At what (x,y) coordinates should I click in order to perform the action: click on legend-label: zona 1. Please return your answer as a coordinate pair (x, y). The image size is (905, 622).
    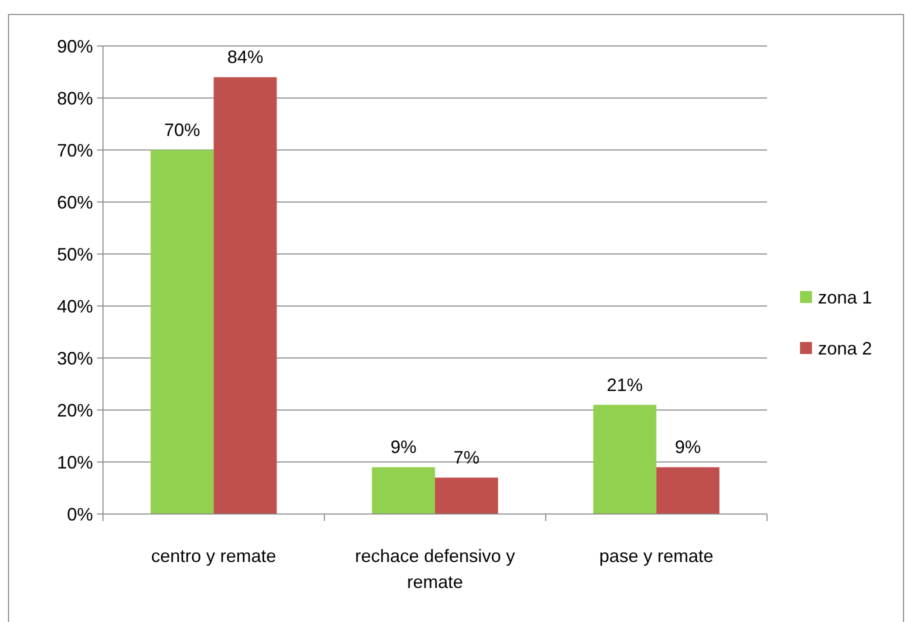
    Looking at the image, I should click on (845, 297).